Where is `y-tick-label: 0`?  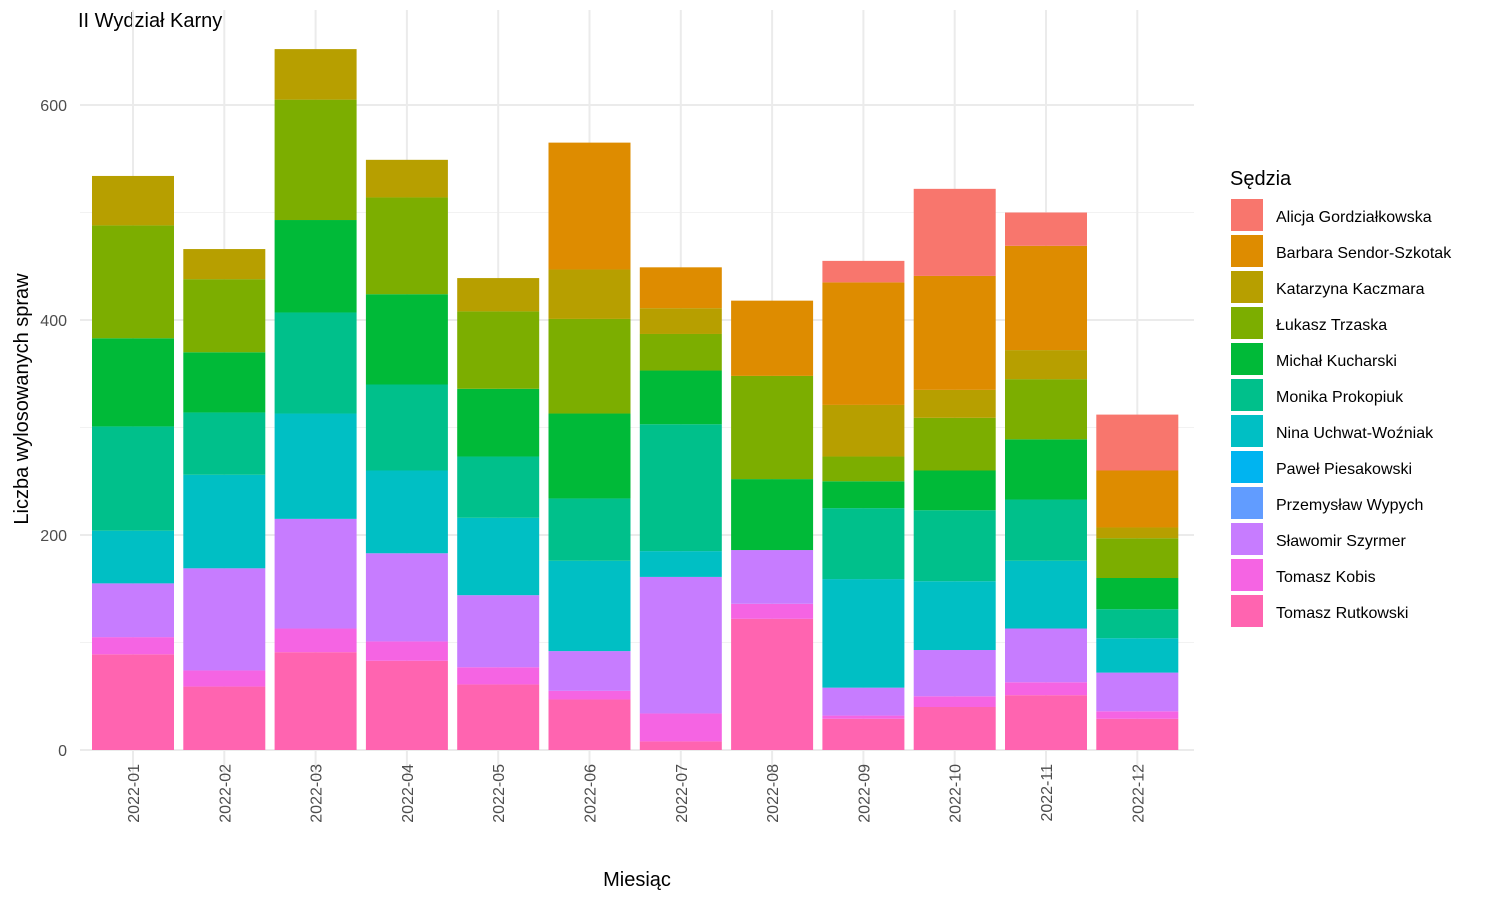 y-tick-label: 0 is located at coordinates (62, 751).